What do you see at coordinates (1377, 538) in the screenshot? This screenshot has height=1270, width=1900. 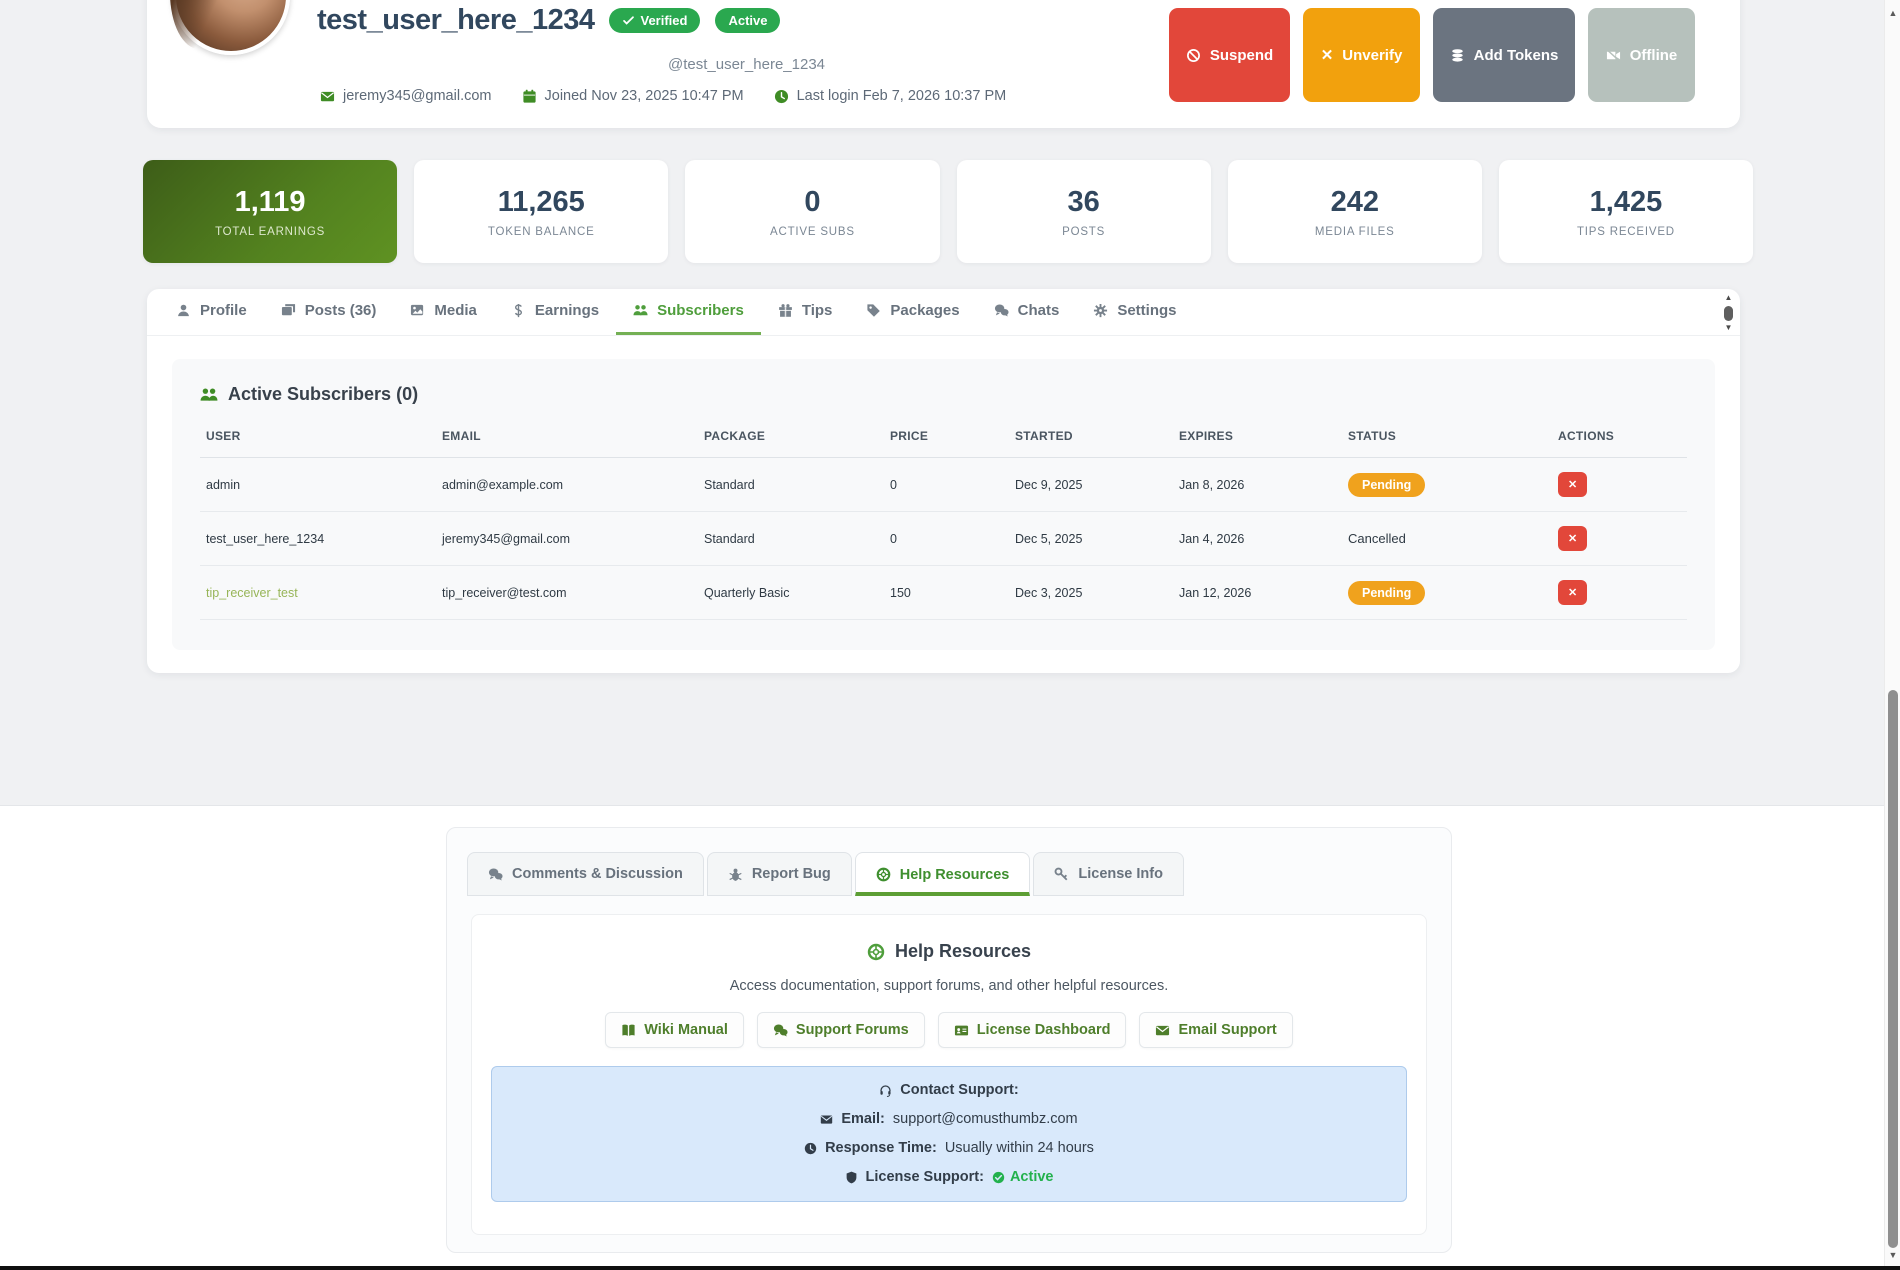 I see `status-text: Cancelled` at bounding box center [1377, 538].